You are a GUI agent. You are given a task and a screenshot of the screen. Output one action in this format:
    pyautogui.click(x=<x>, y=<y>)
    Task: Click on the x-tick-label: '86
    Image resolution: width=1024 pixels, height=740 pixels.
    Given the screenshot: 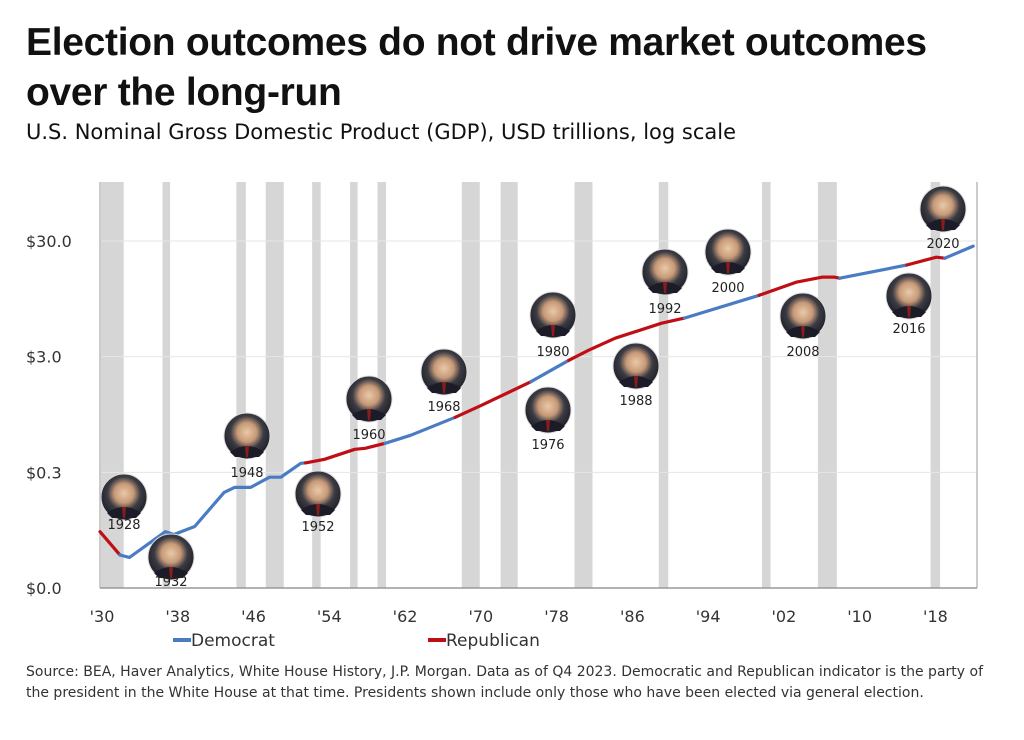 What is the action you would take?
    pyautogui.click(x=632, y=616)
    